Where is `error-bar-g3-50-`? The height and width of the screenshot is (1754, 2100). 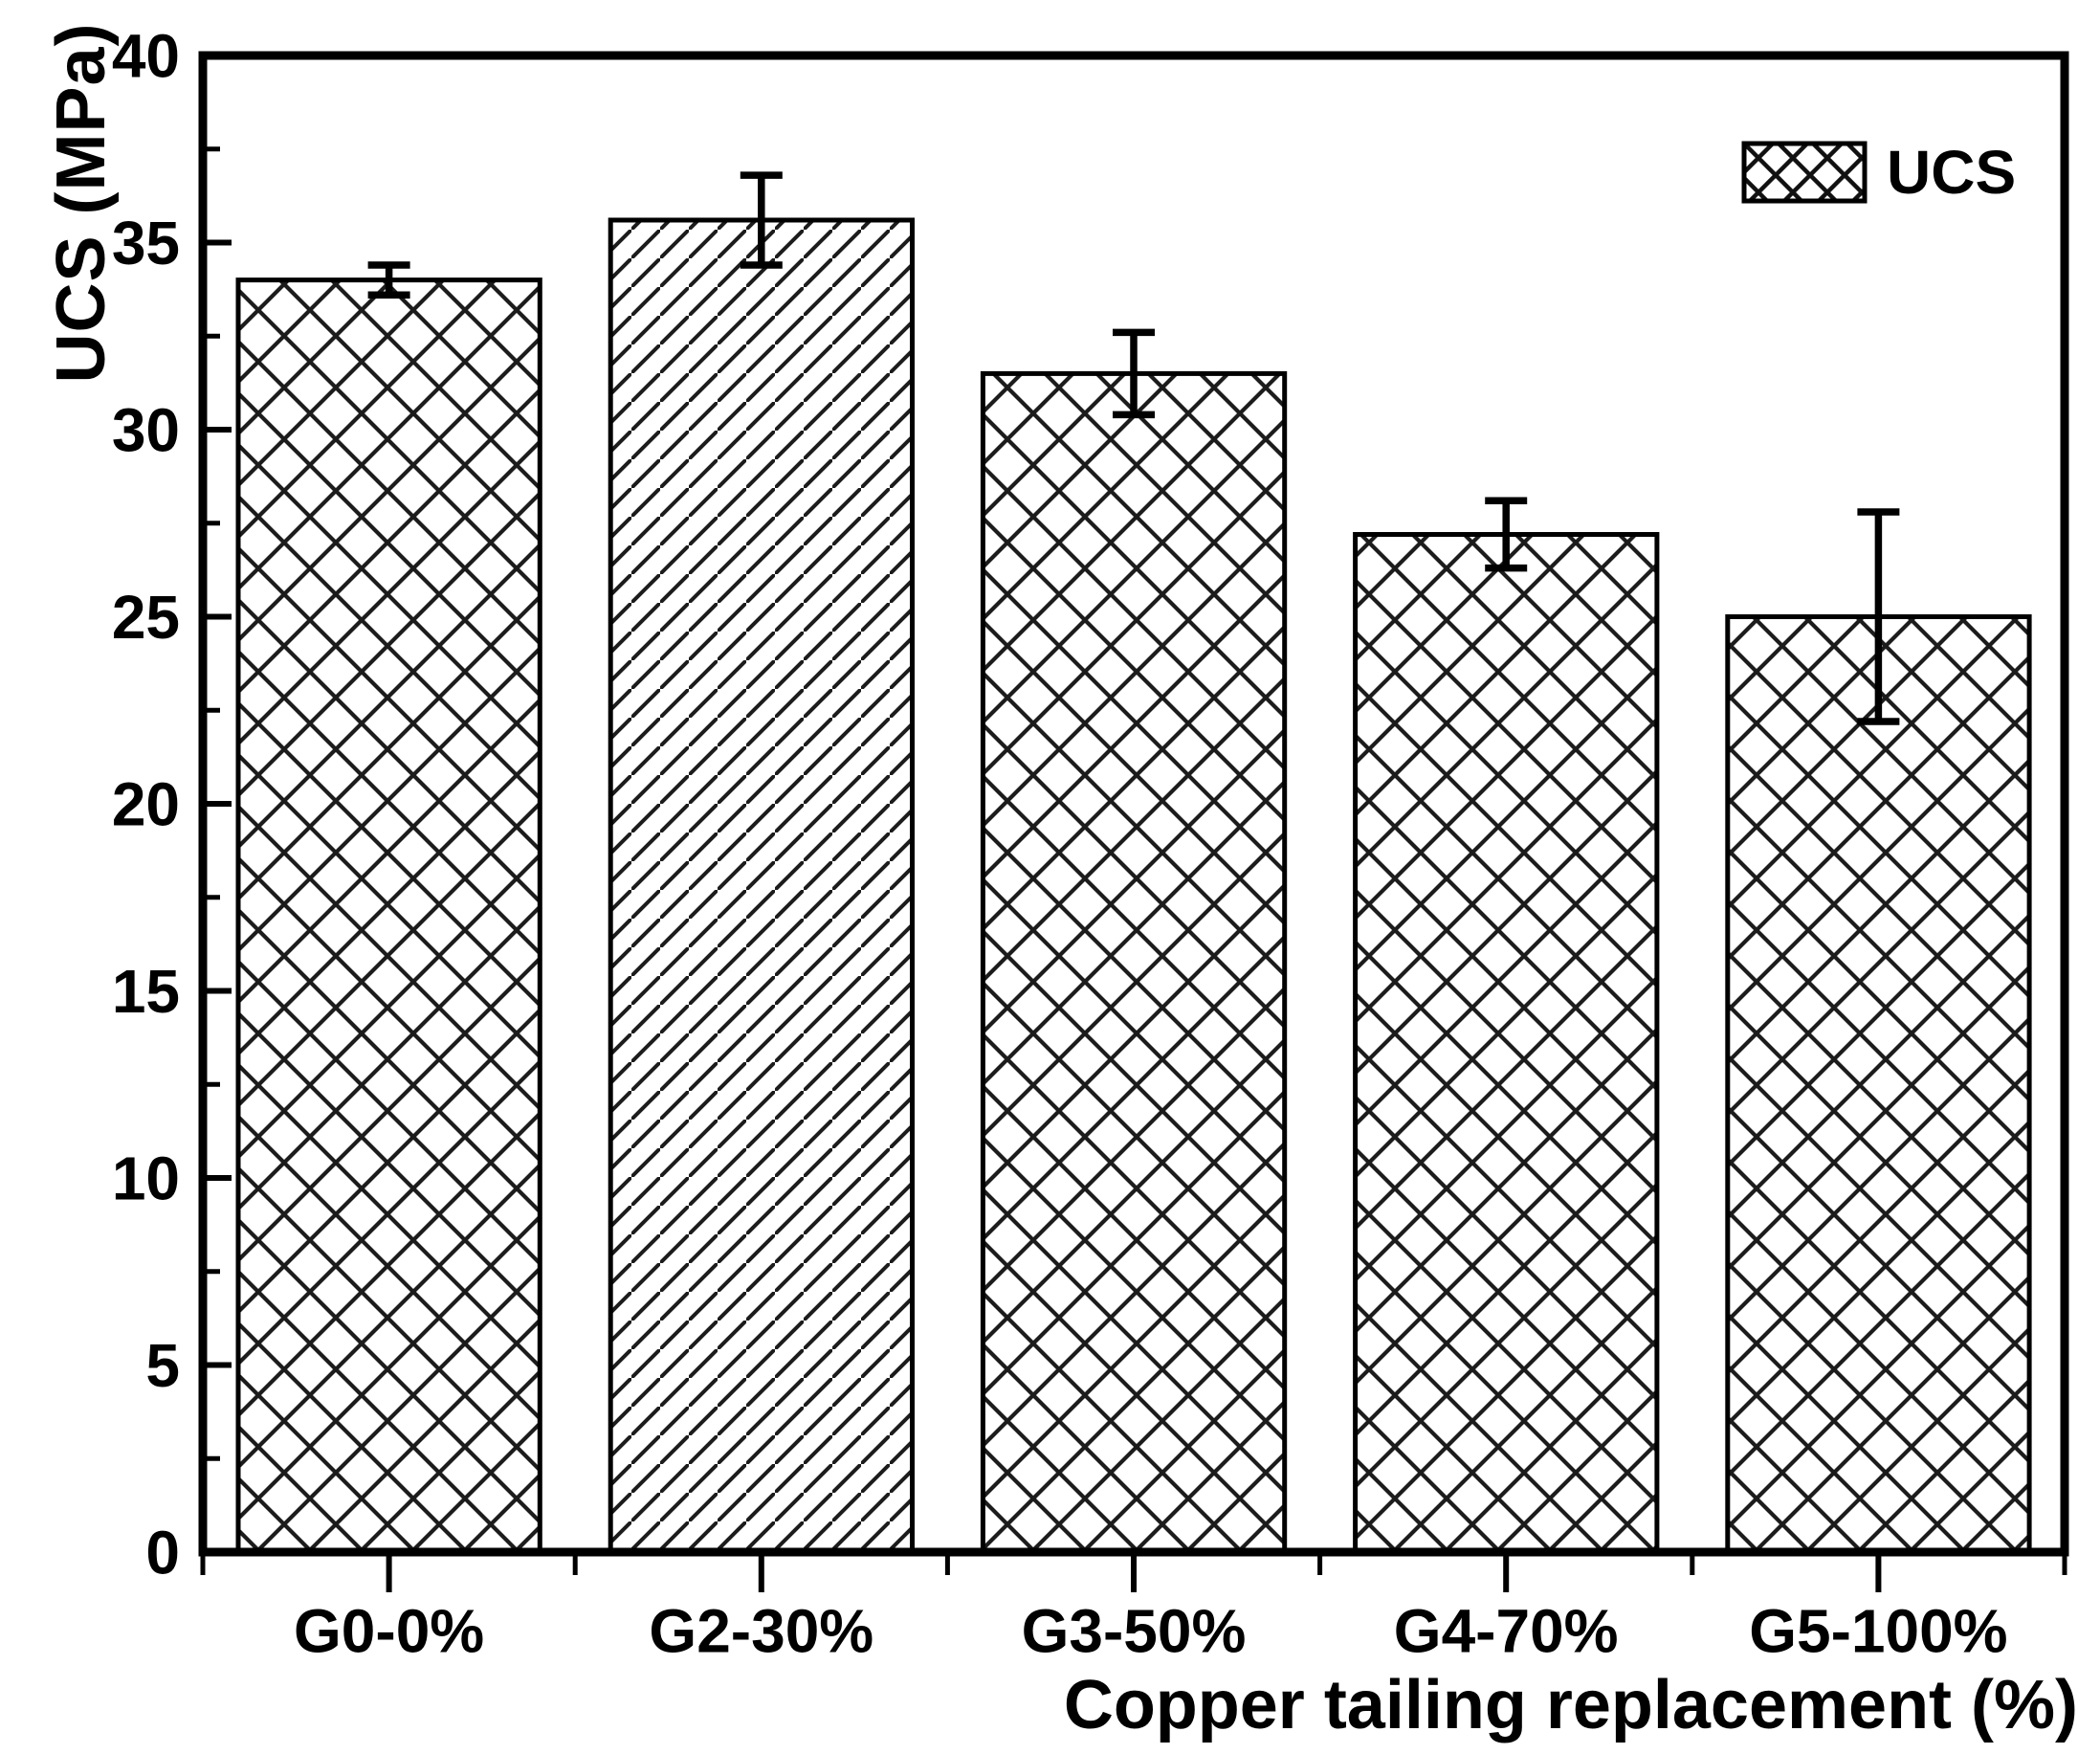
error-bar-g3-50- is located at coordinates (1134, 373).